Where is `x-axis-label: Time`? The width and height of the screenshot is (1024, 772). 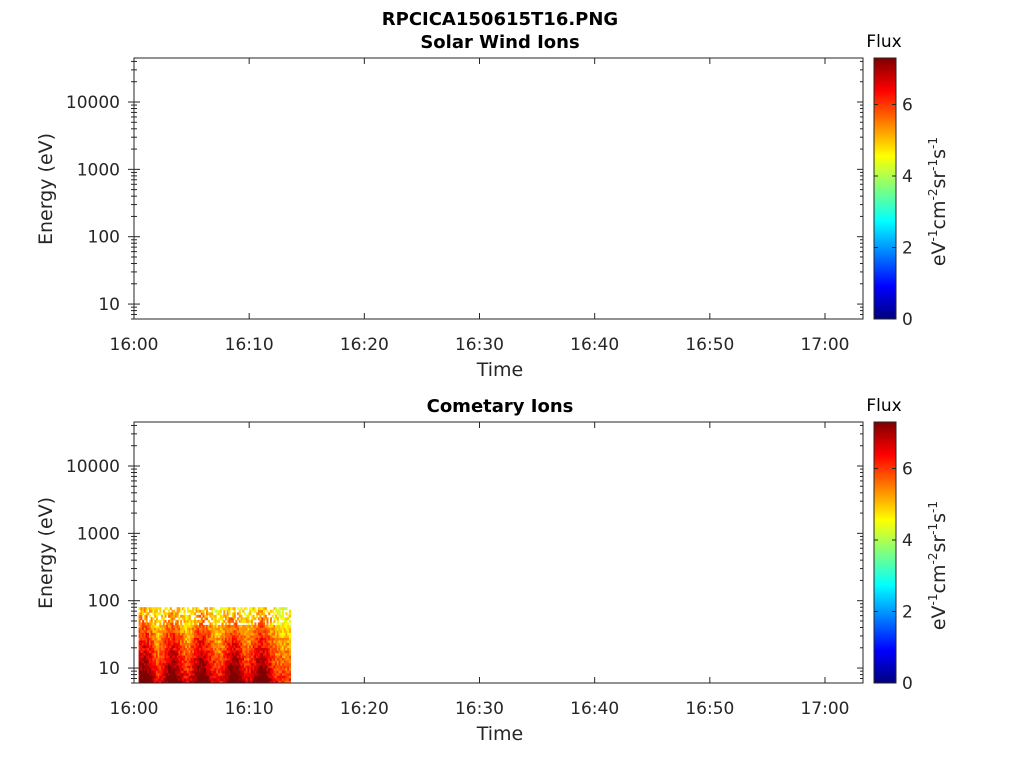 x-axis-label: Time is located at coordinates (500, 370).